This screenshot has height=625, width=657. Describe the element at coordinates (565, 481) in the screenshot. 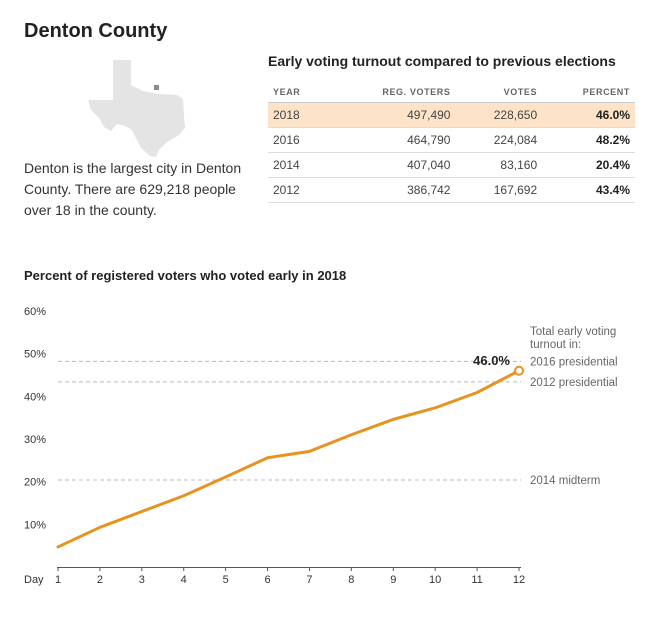

I see `reference-label: 2014 midterm` at that location.